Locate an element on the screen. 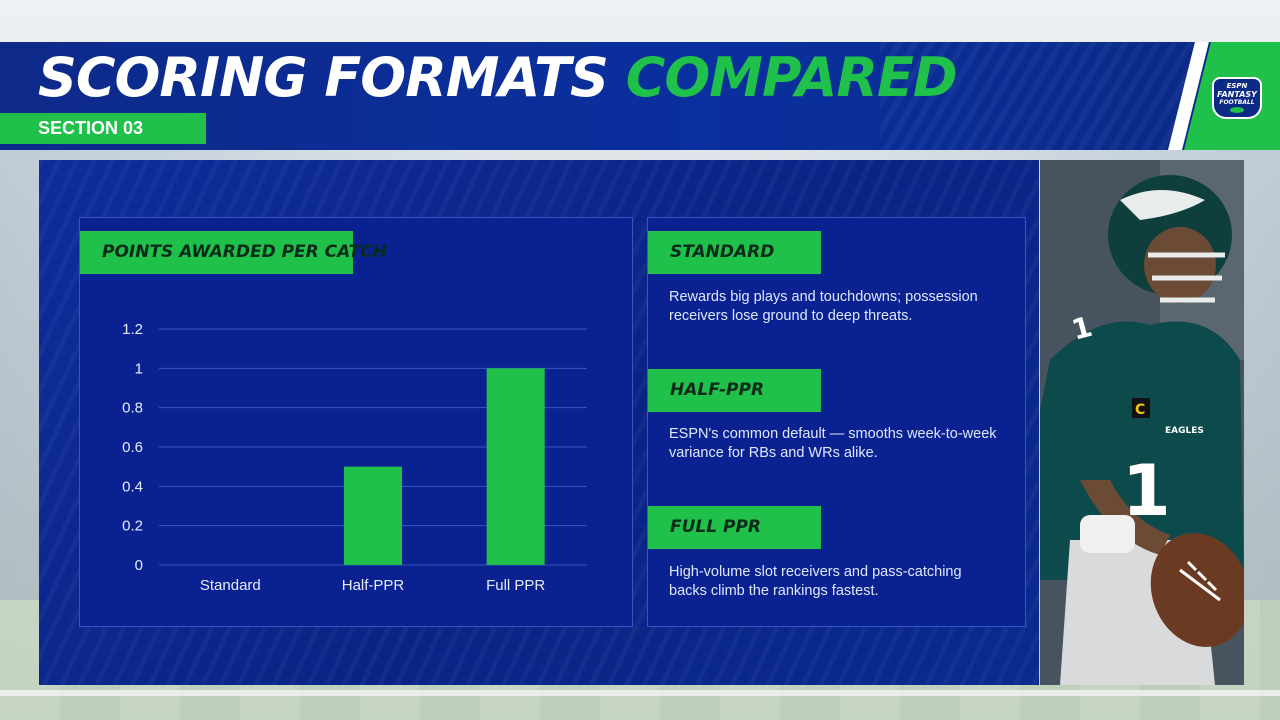 Image resolution: width=1280 pixels, height=720 pixels. y-tick-label: 0.2 is located at coordinates (132, 526).